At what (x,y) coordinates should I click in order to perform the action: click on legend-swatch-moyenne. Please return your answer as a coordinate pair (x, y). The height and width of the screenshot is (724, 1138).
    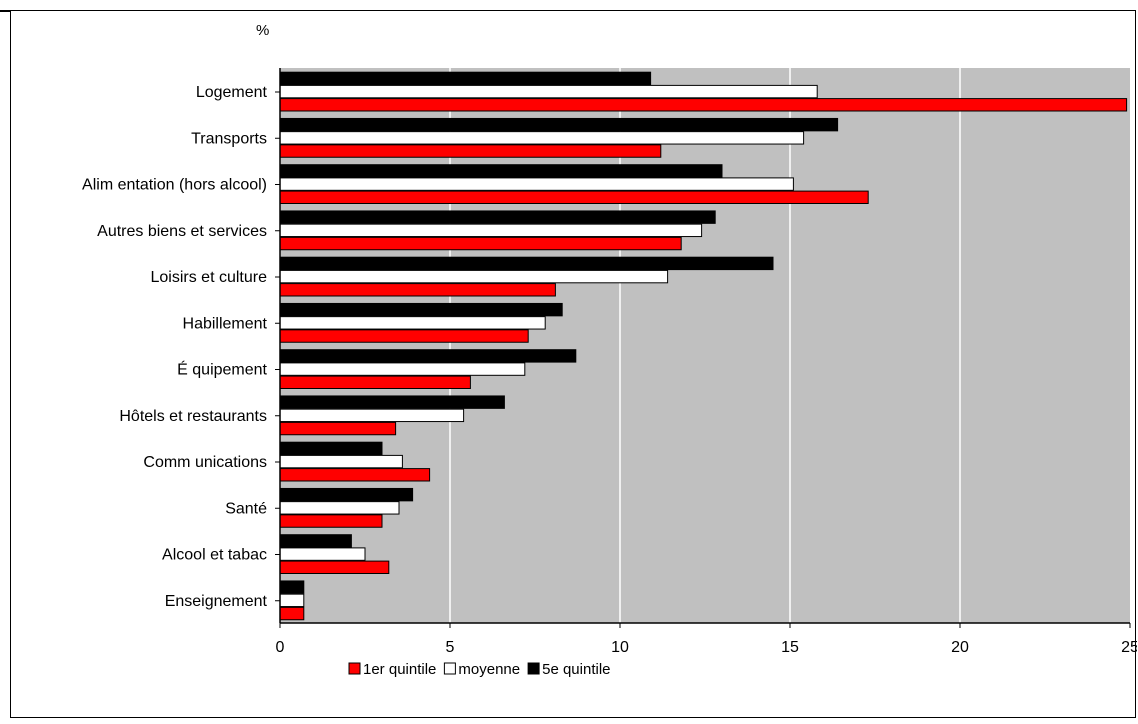
    Looking at the image, I should click on (449, 668).